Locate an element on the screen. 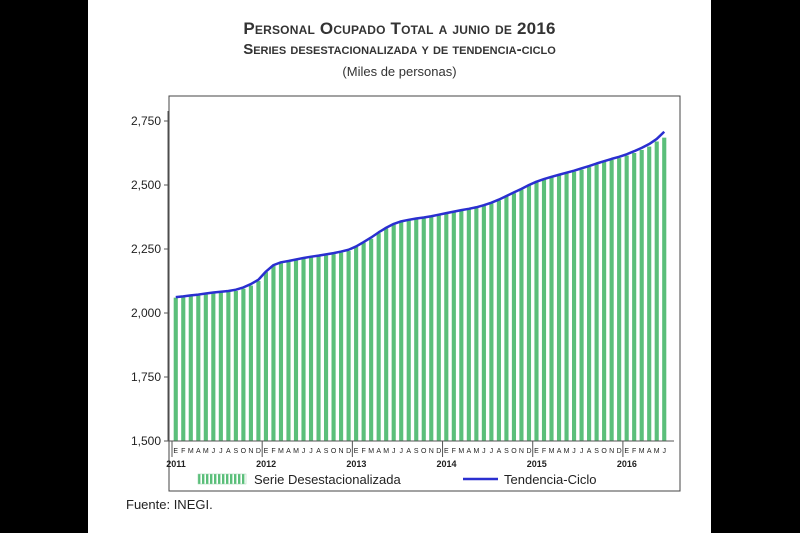 The height and width of the screenshot is (533, 800). y-tick-label: 1,750 is located at coordinates (146, 377).